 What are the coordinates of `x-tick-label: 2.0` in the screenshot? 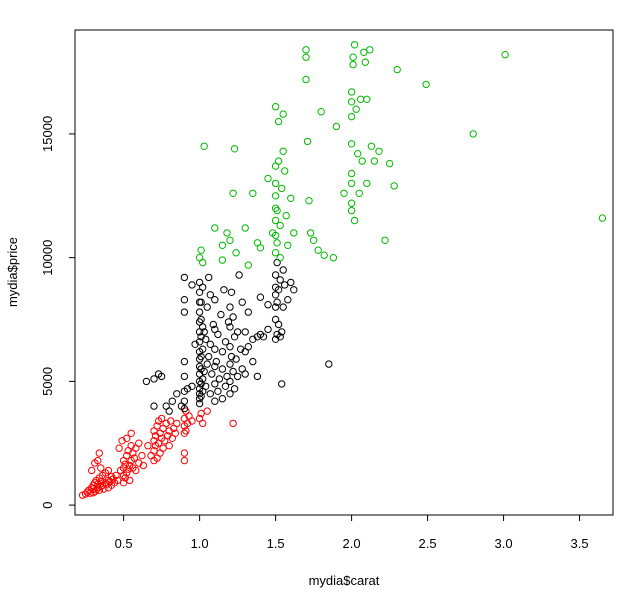 It's located at (352, 543).